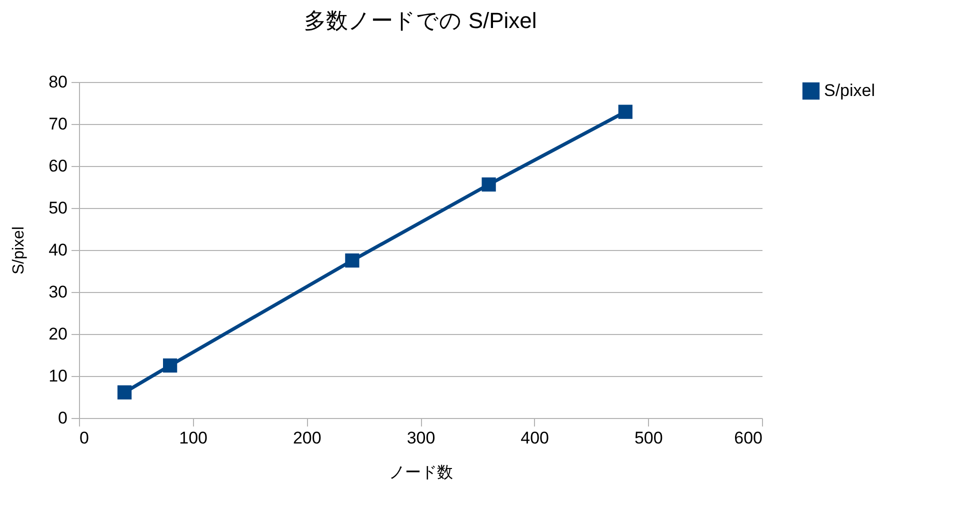 This screenshot has width=973, height=509. What do you see at coordinates (58, 376) in the screenshot?
I see `y-tick-label: 10` at bounding box center [58, 376].